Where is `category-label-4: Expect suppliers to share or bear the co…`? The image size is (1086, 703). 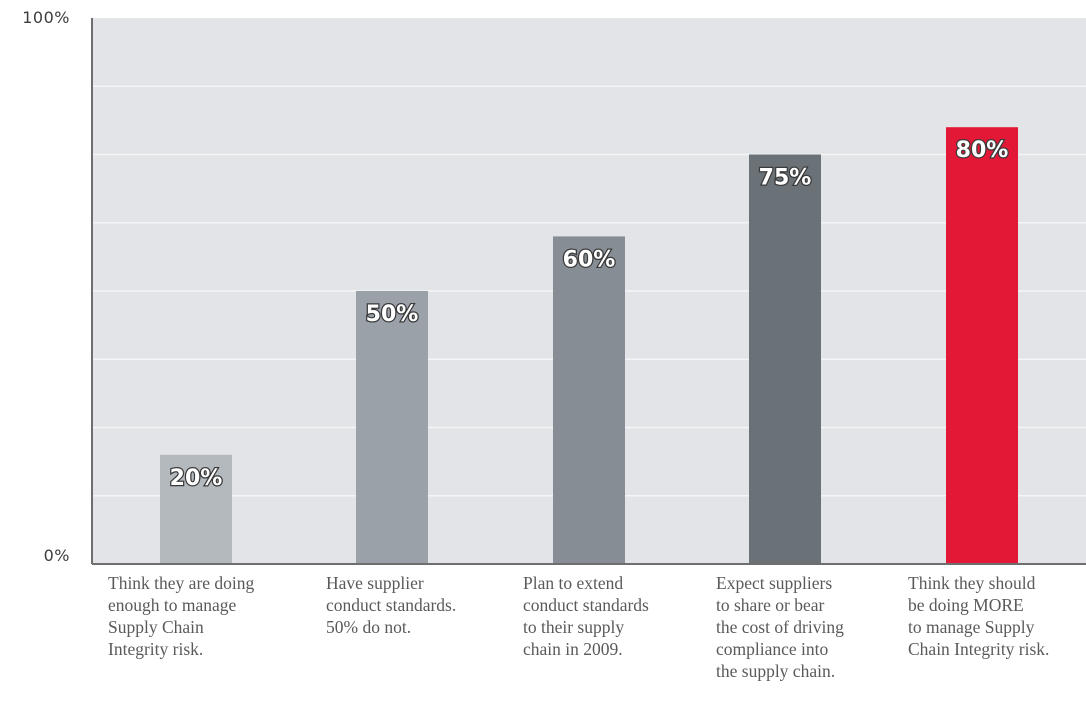 category-label-4: Expect suppliers to share or bear the co… is located at coordinates (780, 627).